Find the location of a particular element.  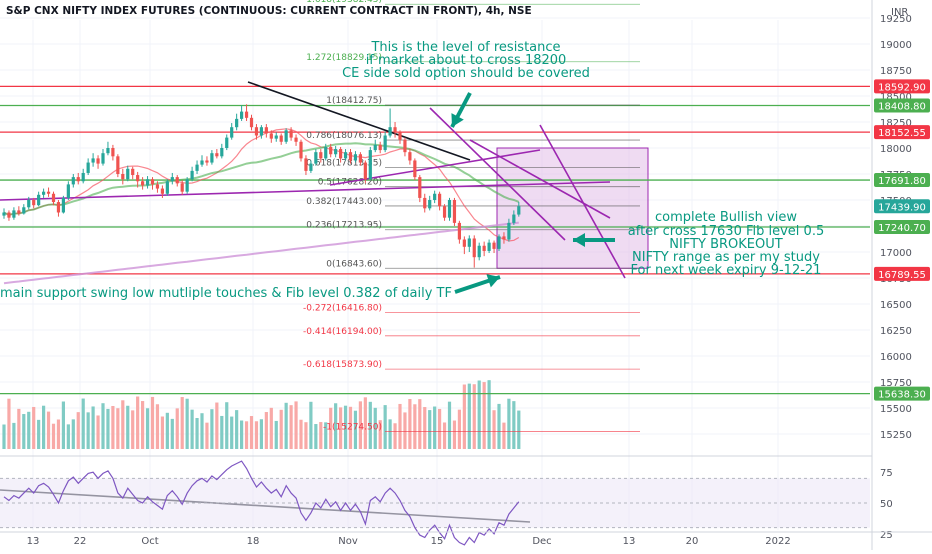

fib-level-label: 1(18412.75) is located at coordinates (354, 101).